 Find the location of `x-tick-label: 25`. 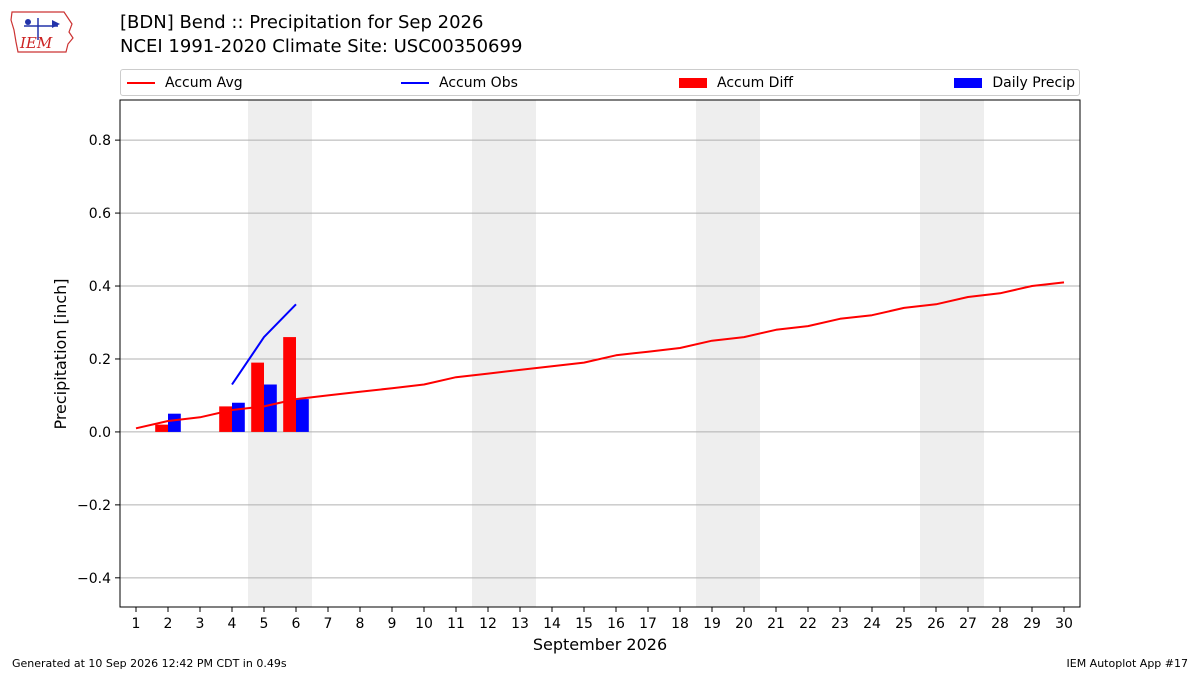

x-tick-label: 25 is located at coordinates (904, 624).